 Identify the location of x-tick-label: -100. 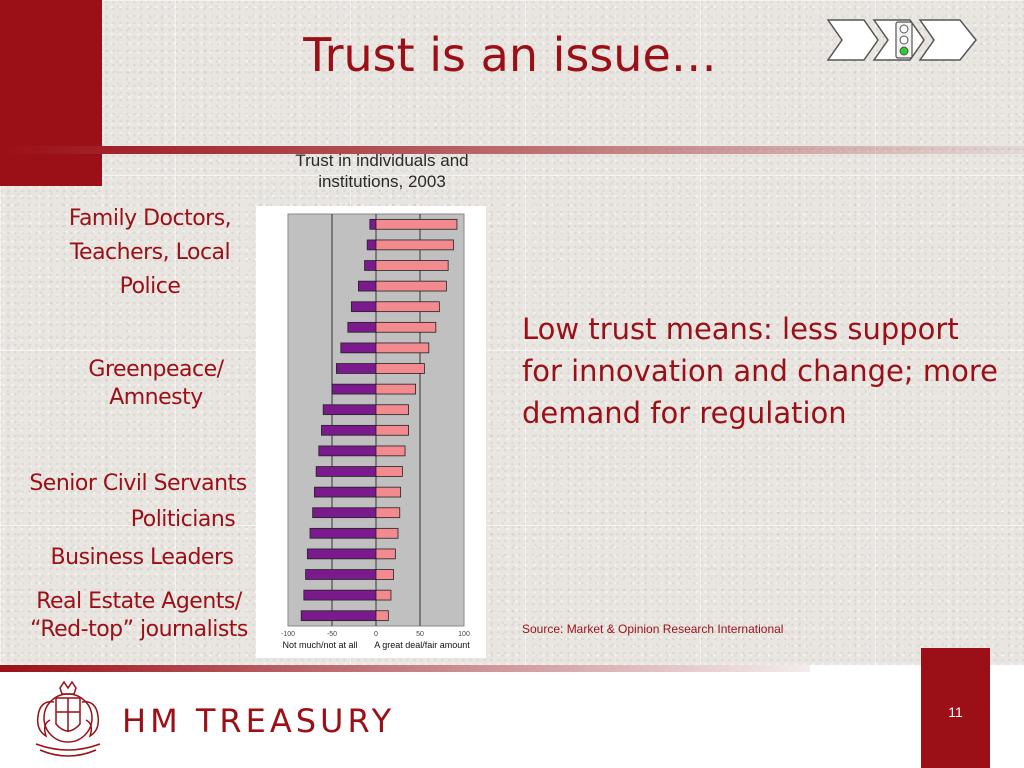
(288, 634).